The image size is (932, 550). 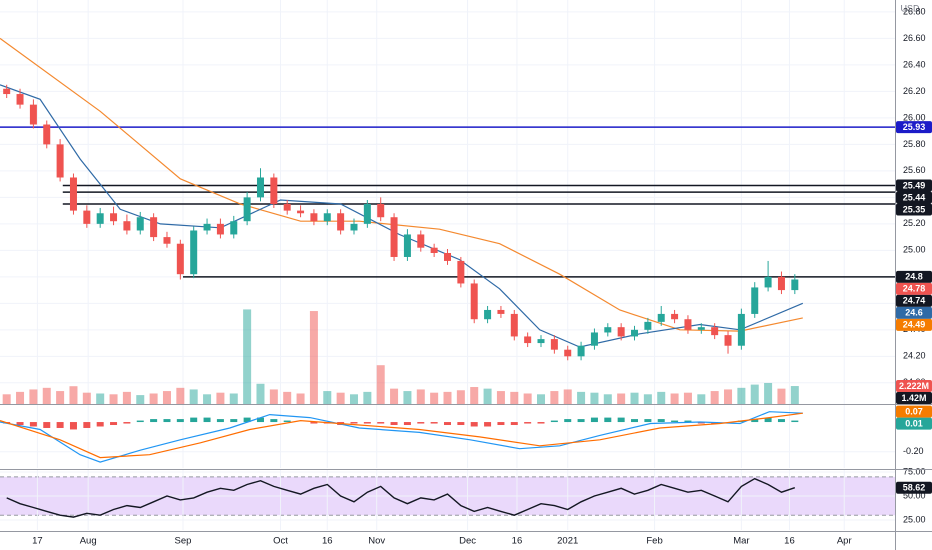 What do you see at coordinates (88, 541) in the screenshot?
I see `x-tick-label: Aug` at bounding box center [88, 541].